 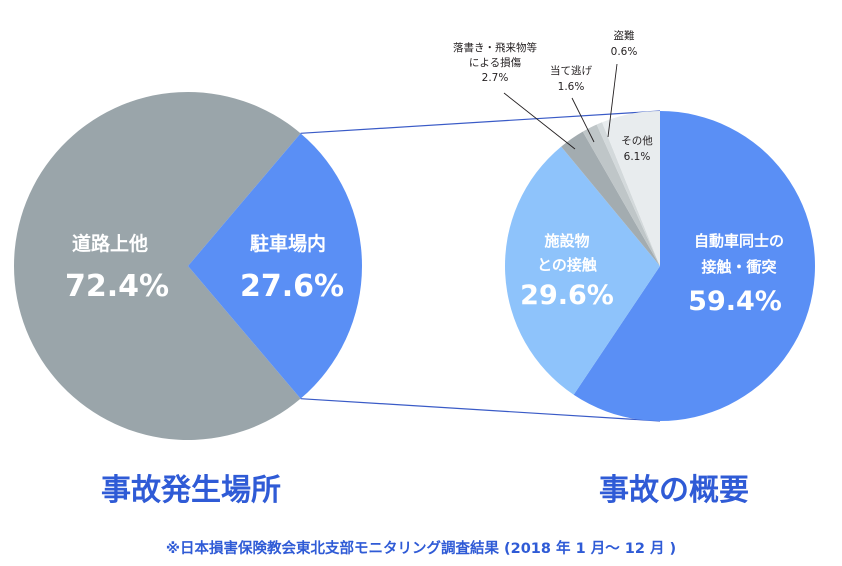 I want to click on slice-facility-contact, so click(x=582, y=270).